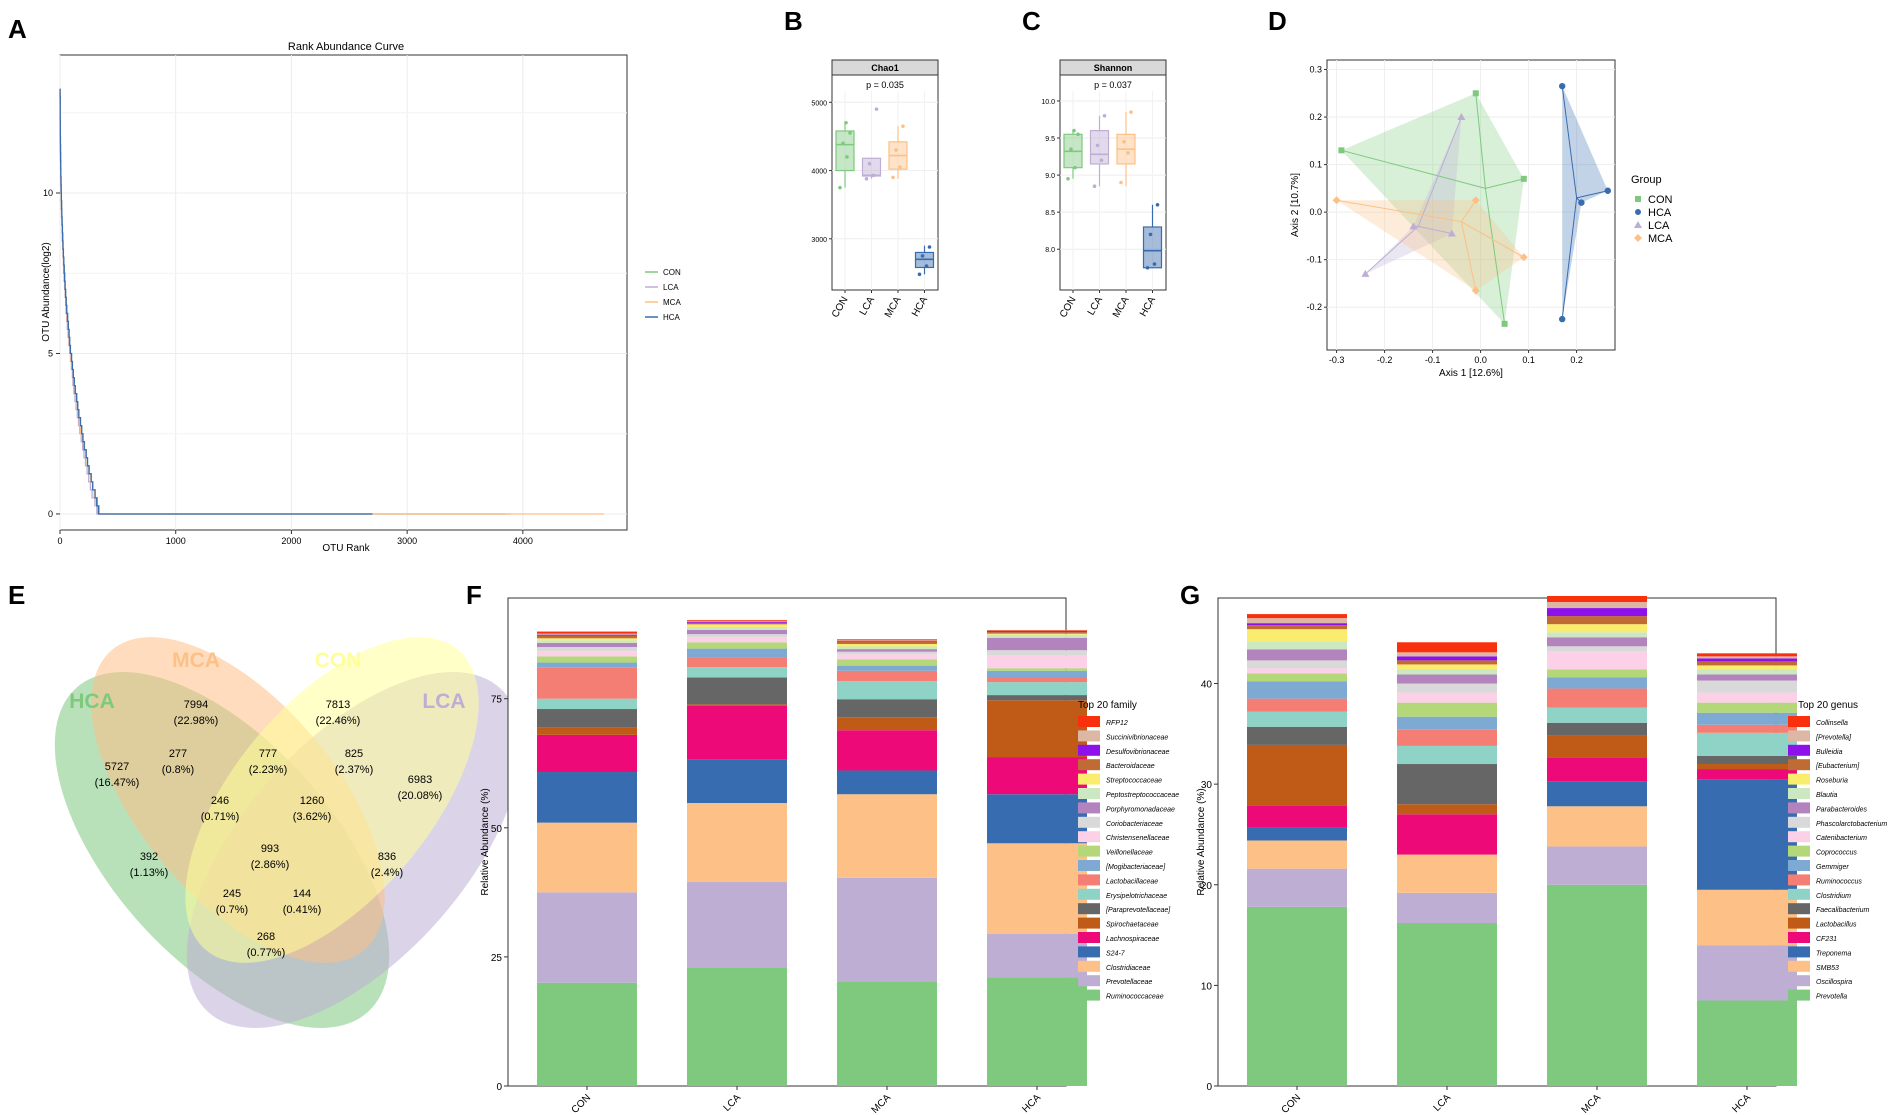  I want to click on venn-region-percent: (2.86%), so click(270, 865).